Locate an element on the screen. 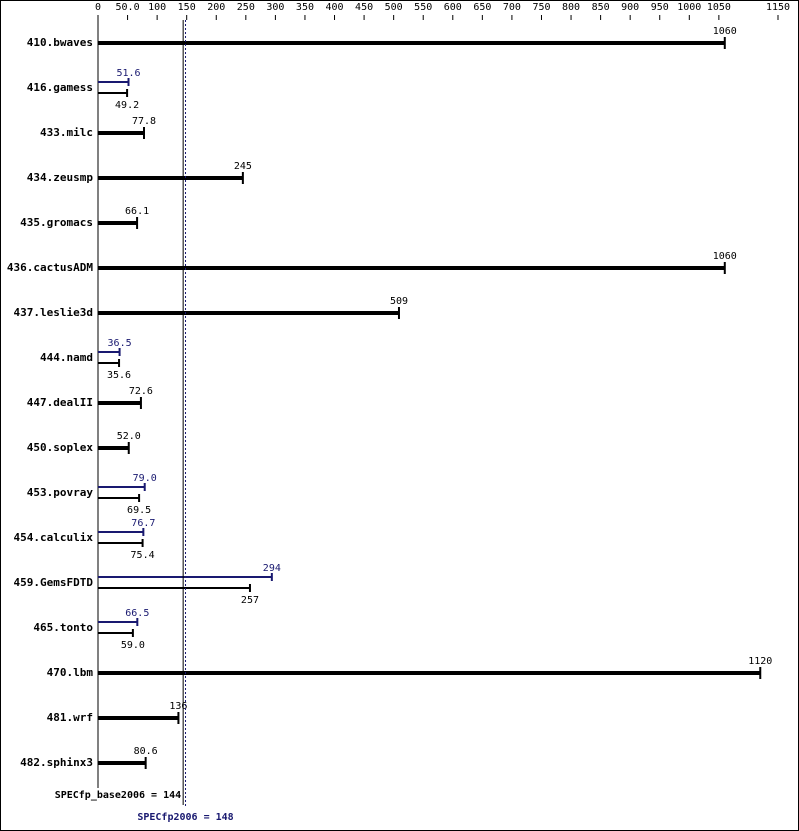 The height and width of the screenshot is (831, 799). value-label: 49.2 is located at coordinates (127, 105).